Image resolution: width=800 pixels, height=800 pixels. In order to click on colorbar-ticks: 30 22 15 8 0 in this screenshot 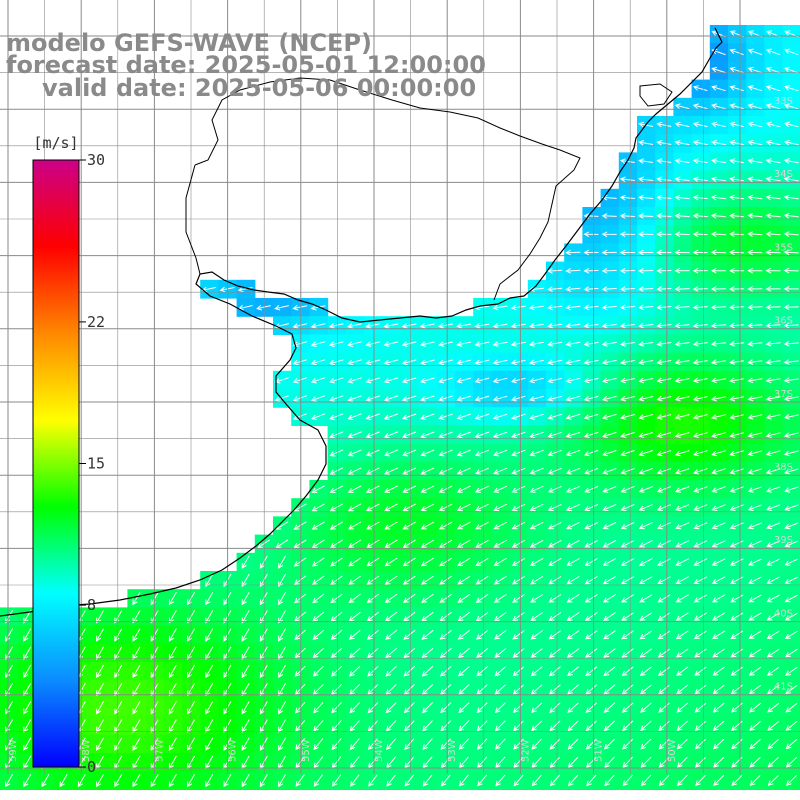, I will do `click(92, 463)`.